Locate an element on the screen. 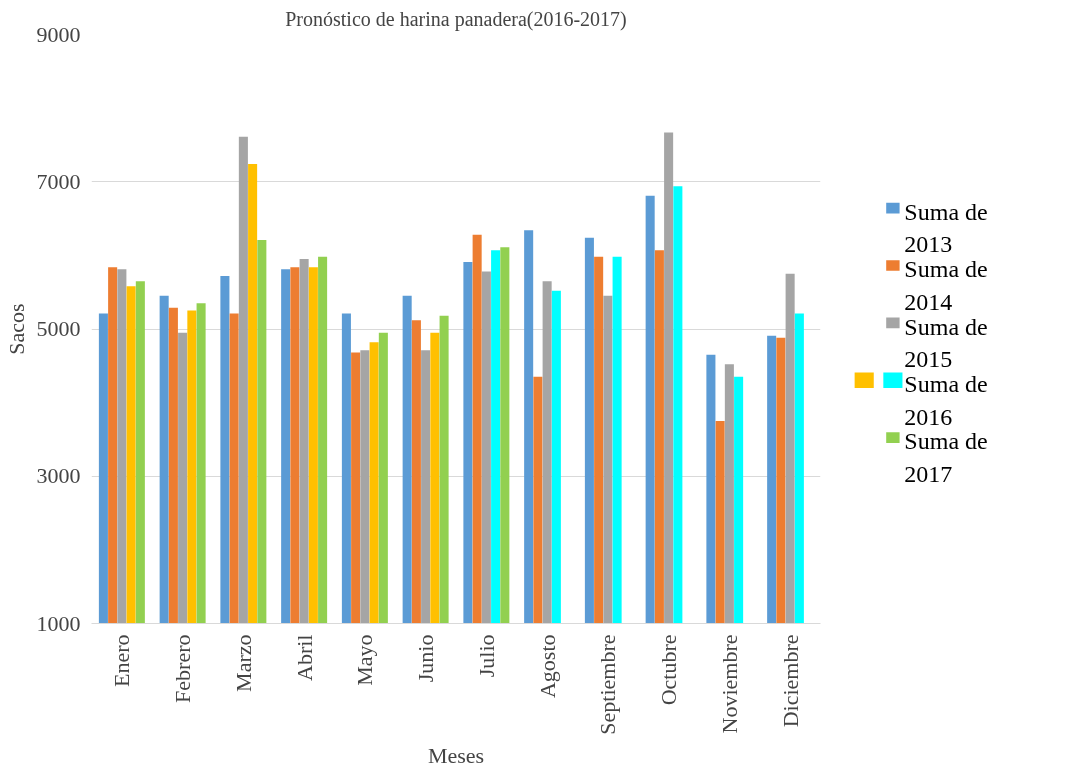  legend-label: Suma de 2014 is located at coordinates (946, 285).